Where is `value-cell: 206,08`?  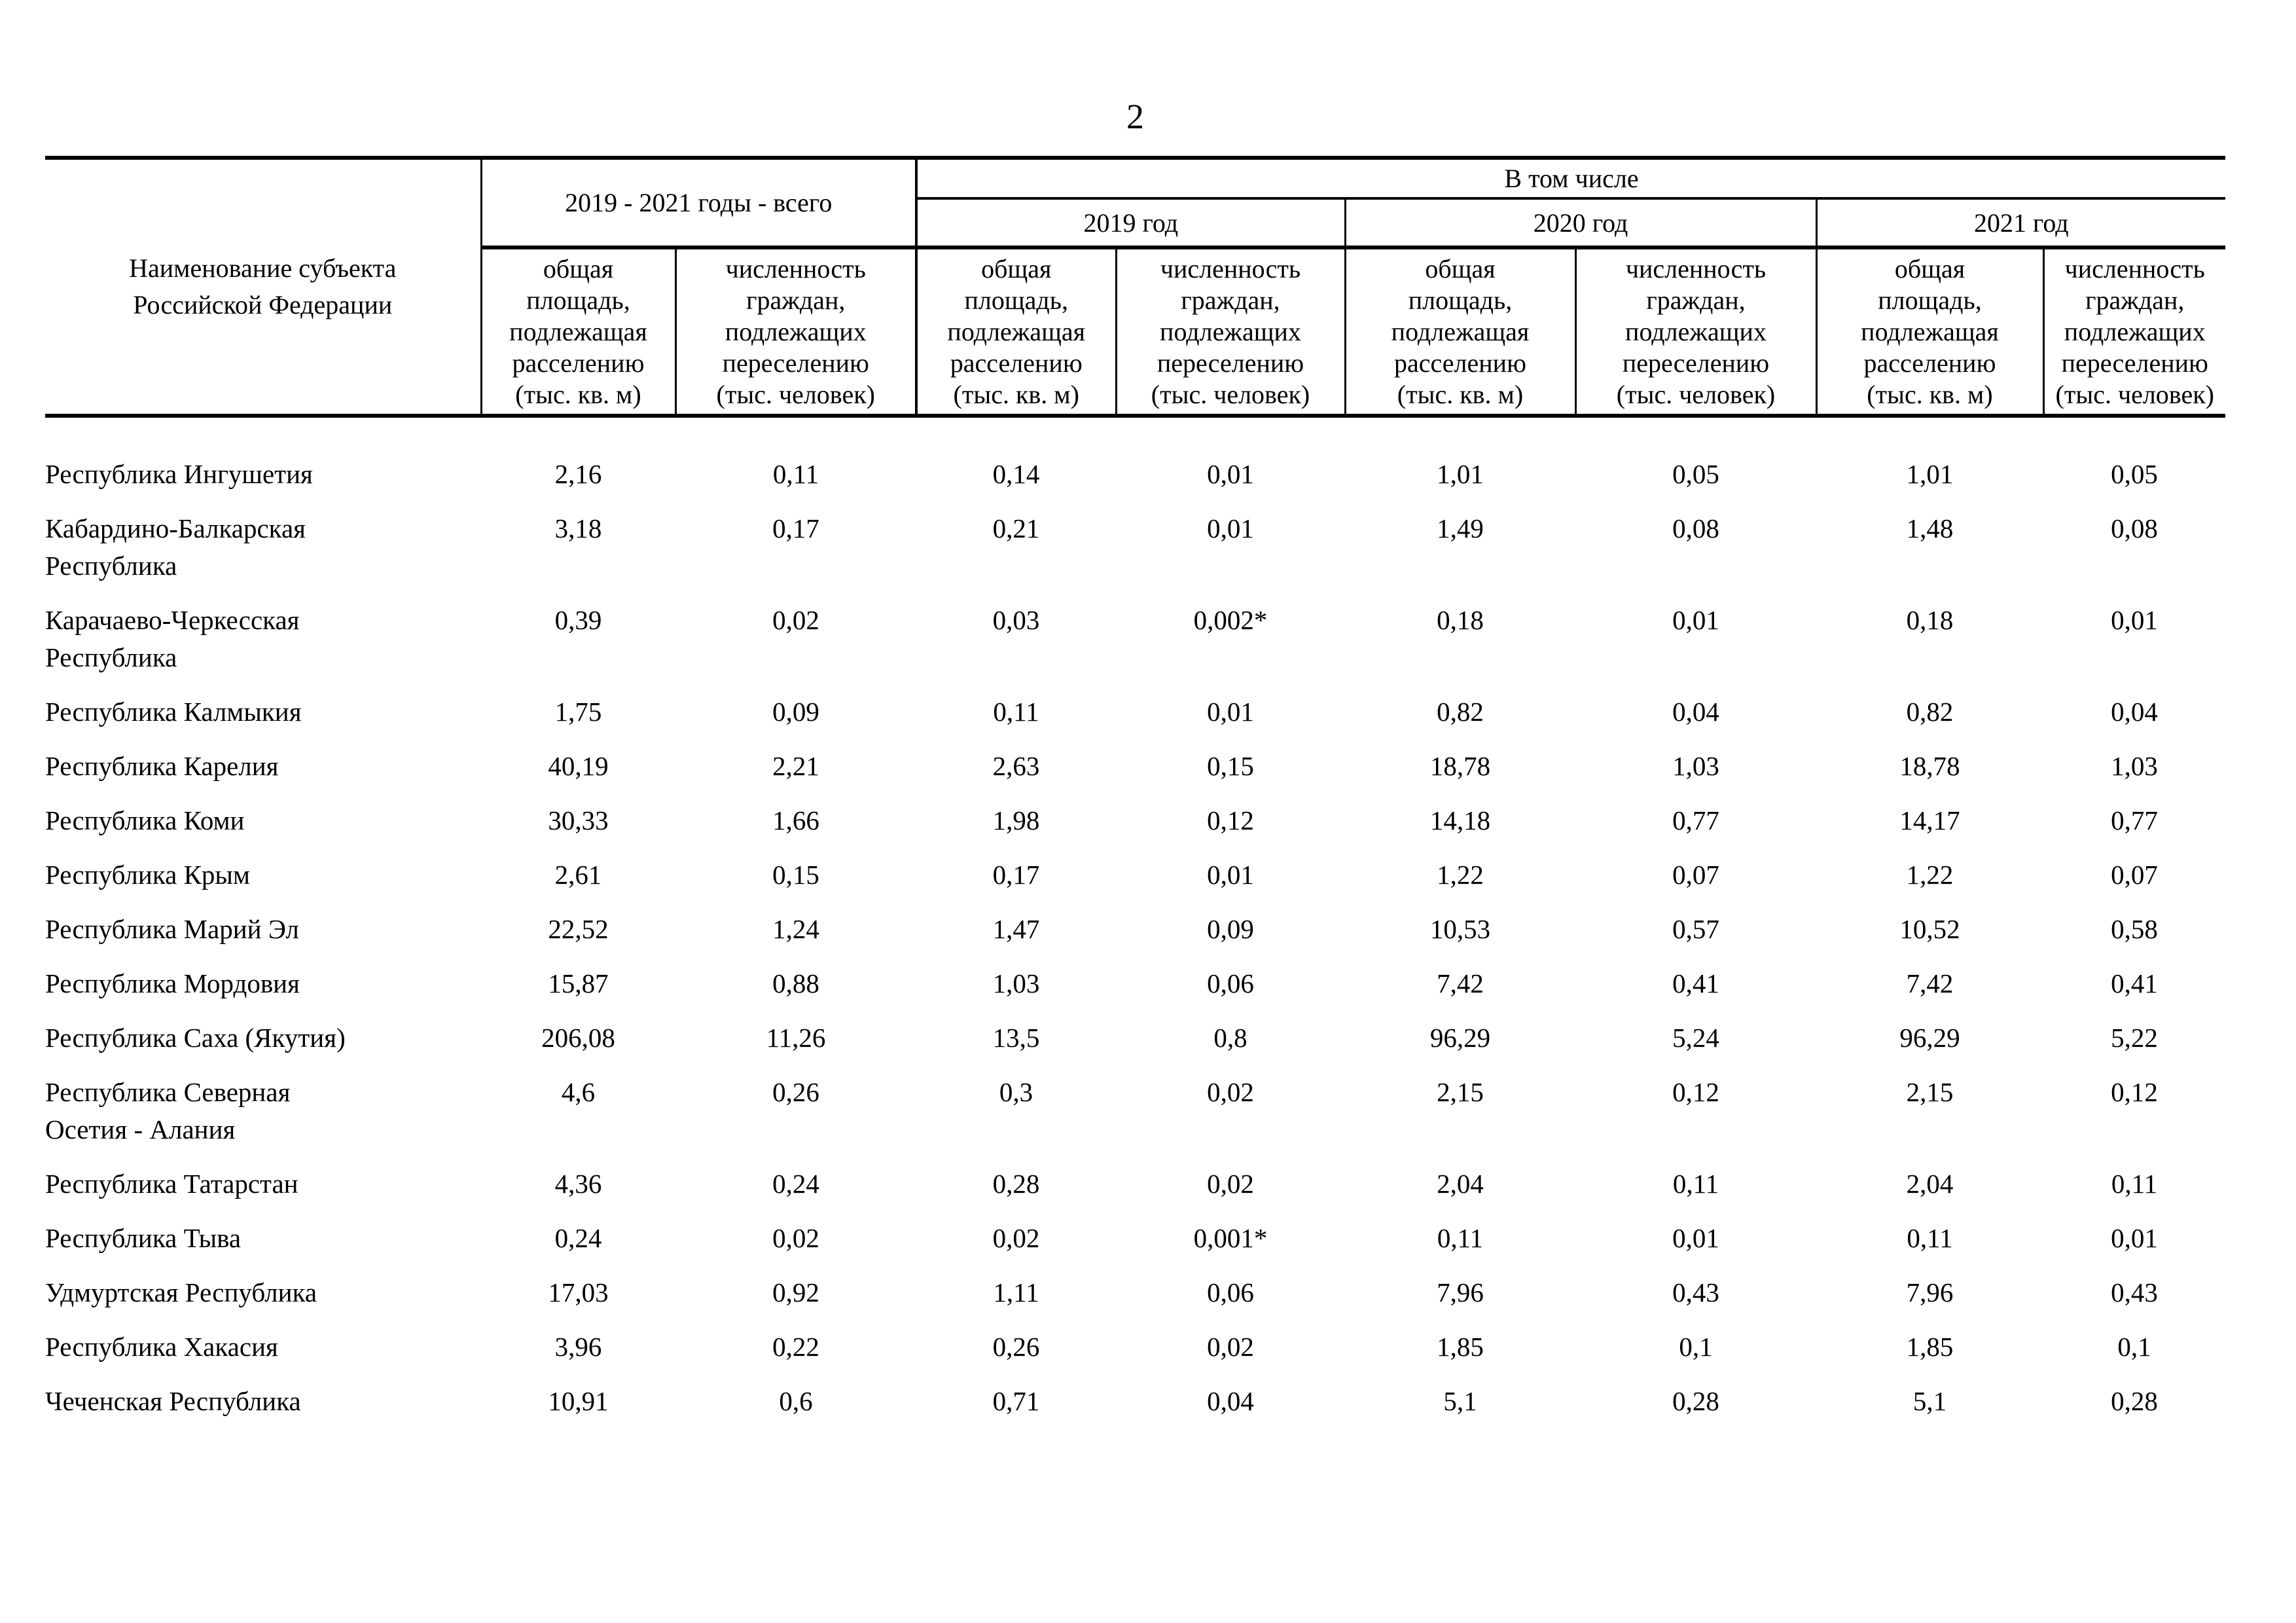 value-cell: 206,08 is located at coordinates (578, 1038).